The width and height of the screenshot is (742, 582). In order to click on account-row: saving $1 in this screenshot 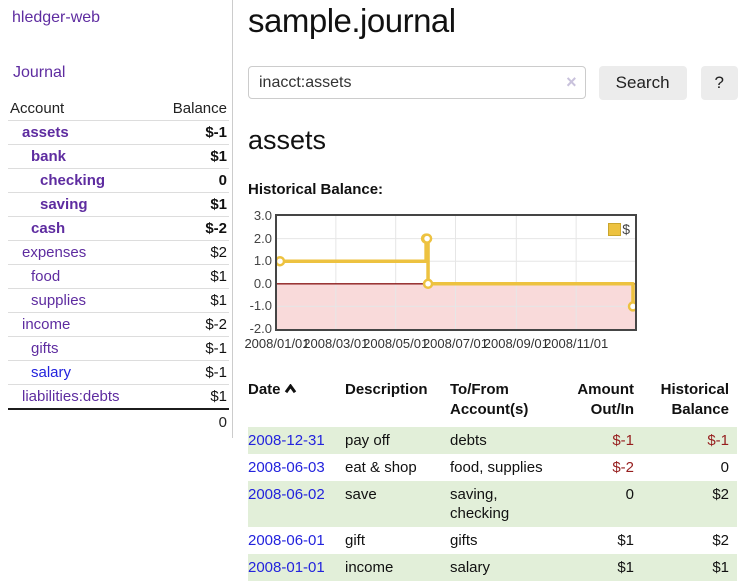, I will do `click(118, 204)`.